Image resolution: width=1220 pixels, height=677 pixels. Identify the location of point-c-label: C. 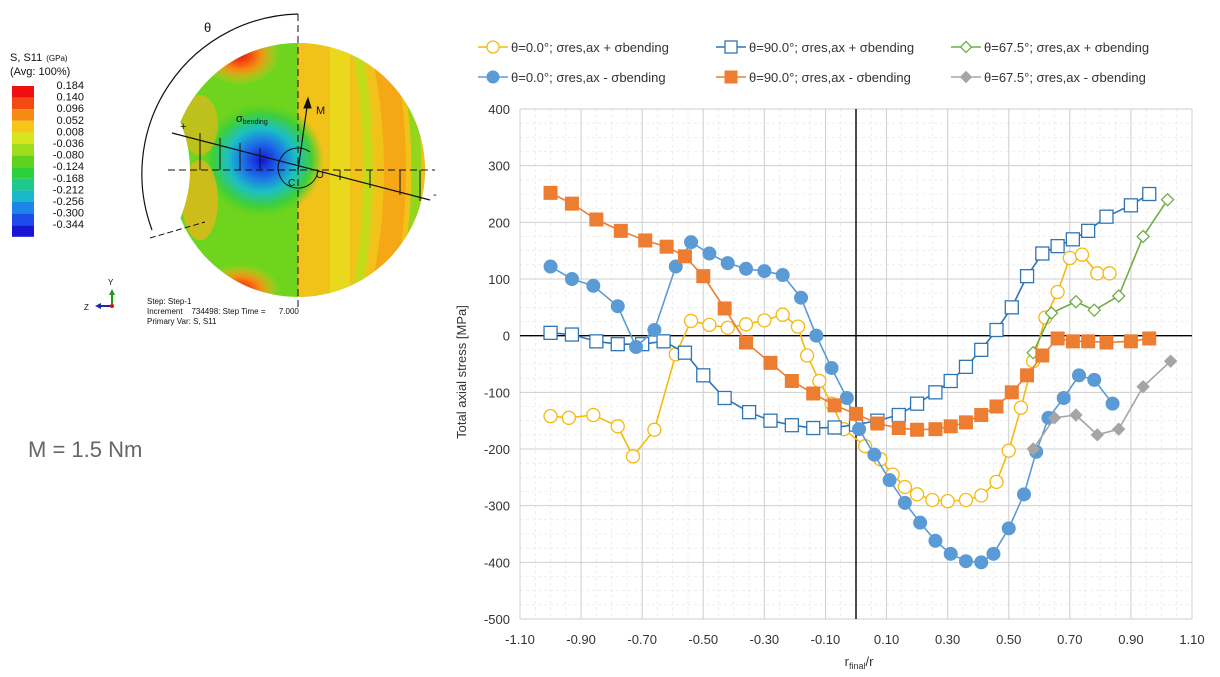
(291, 183).